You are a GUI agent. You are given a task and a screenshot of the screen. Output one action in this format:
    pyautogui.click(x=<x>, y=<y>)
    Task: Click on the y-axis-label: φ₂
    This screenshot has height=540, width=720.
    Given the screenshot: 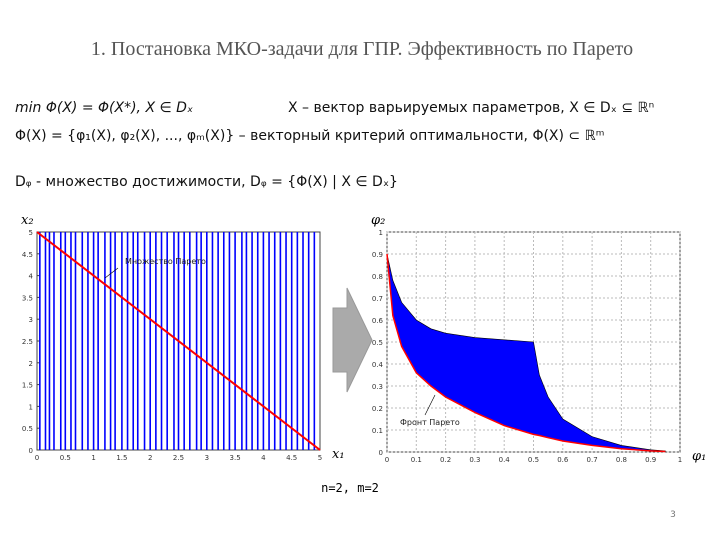 What is the action you would take?
    pyautogui.click(x=378, y=220)
    